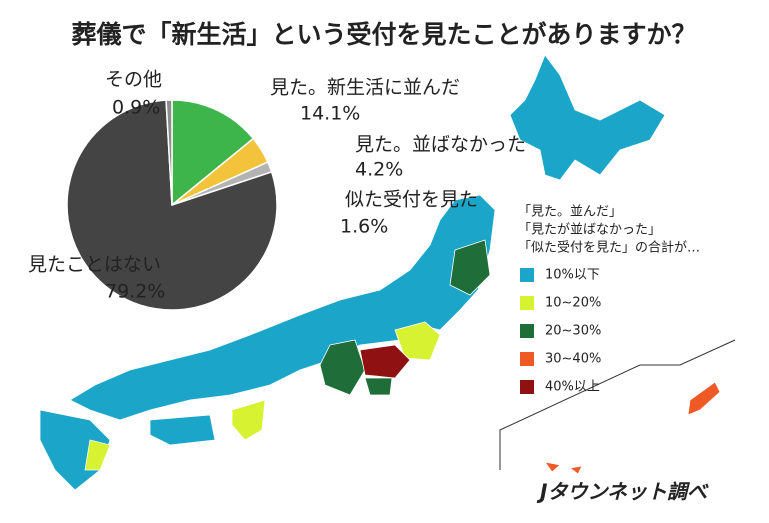  Describe the element at coordinates (182, 430) in the screenshot. I see `shikoku` at that location.